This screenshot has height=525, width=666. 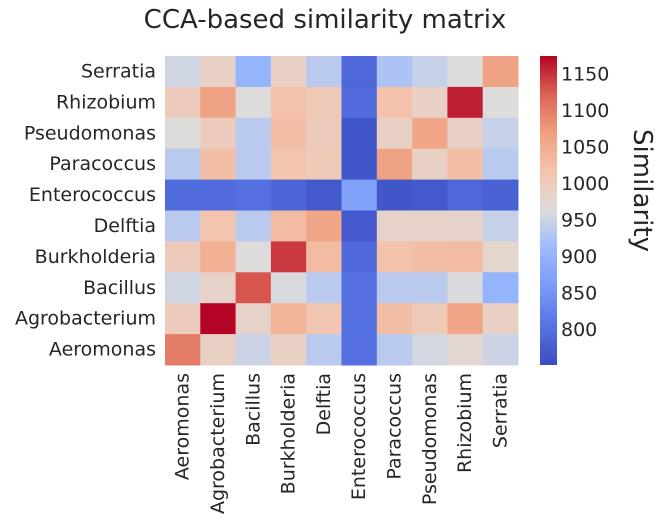 What do you see at coordinates (325, 20) in the screenshot?
I see `chart-title: CCA-based similarity matrix` at bounding box center [325, 20].